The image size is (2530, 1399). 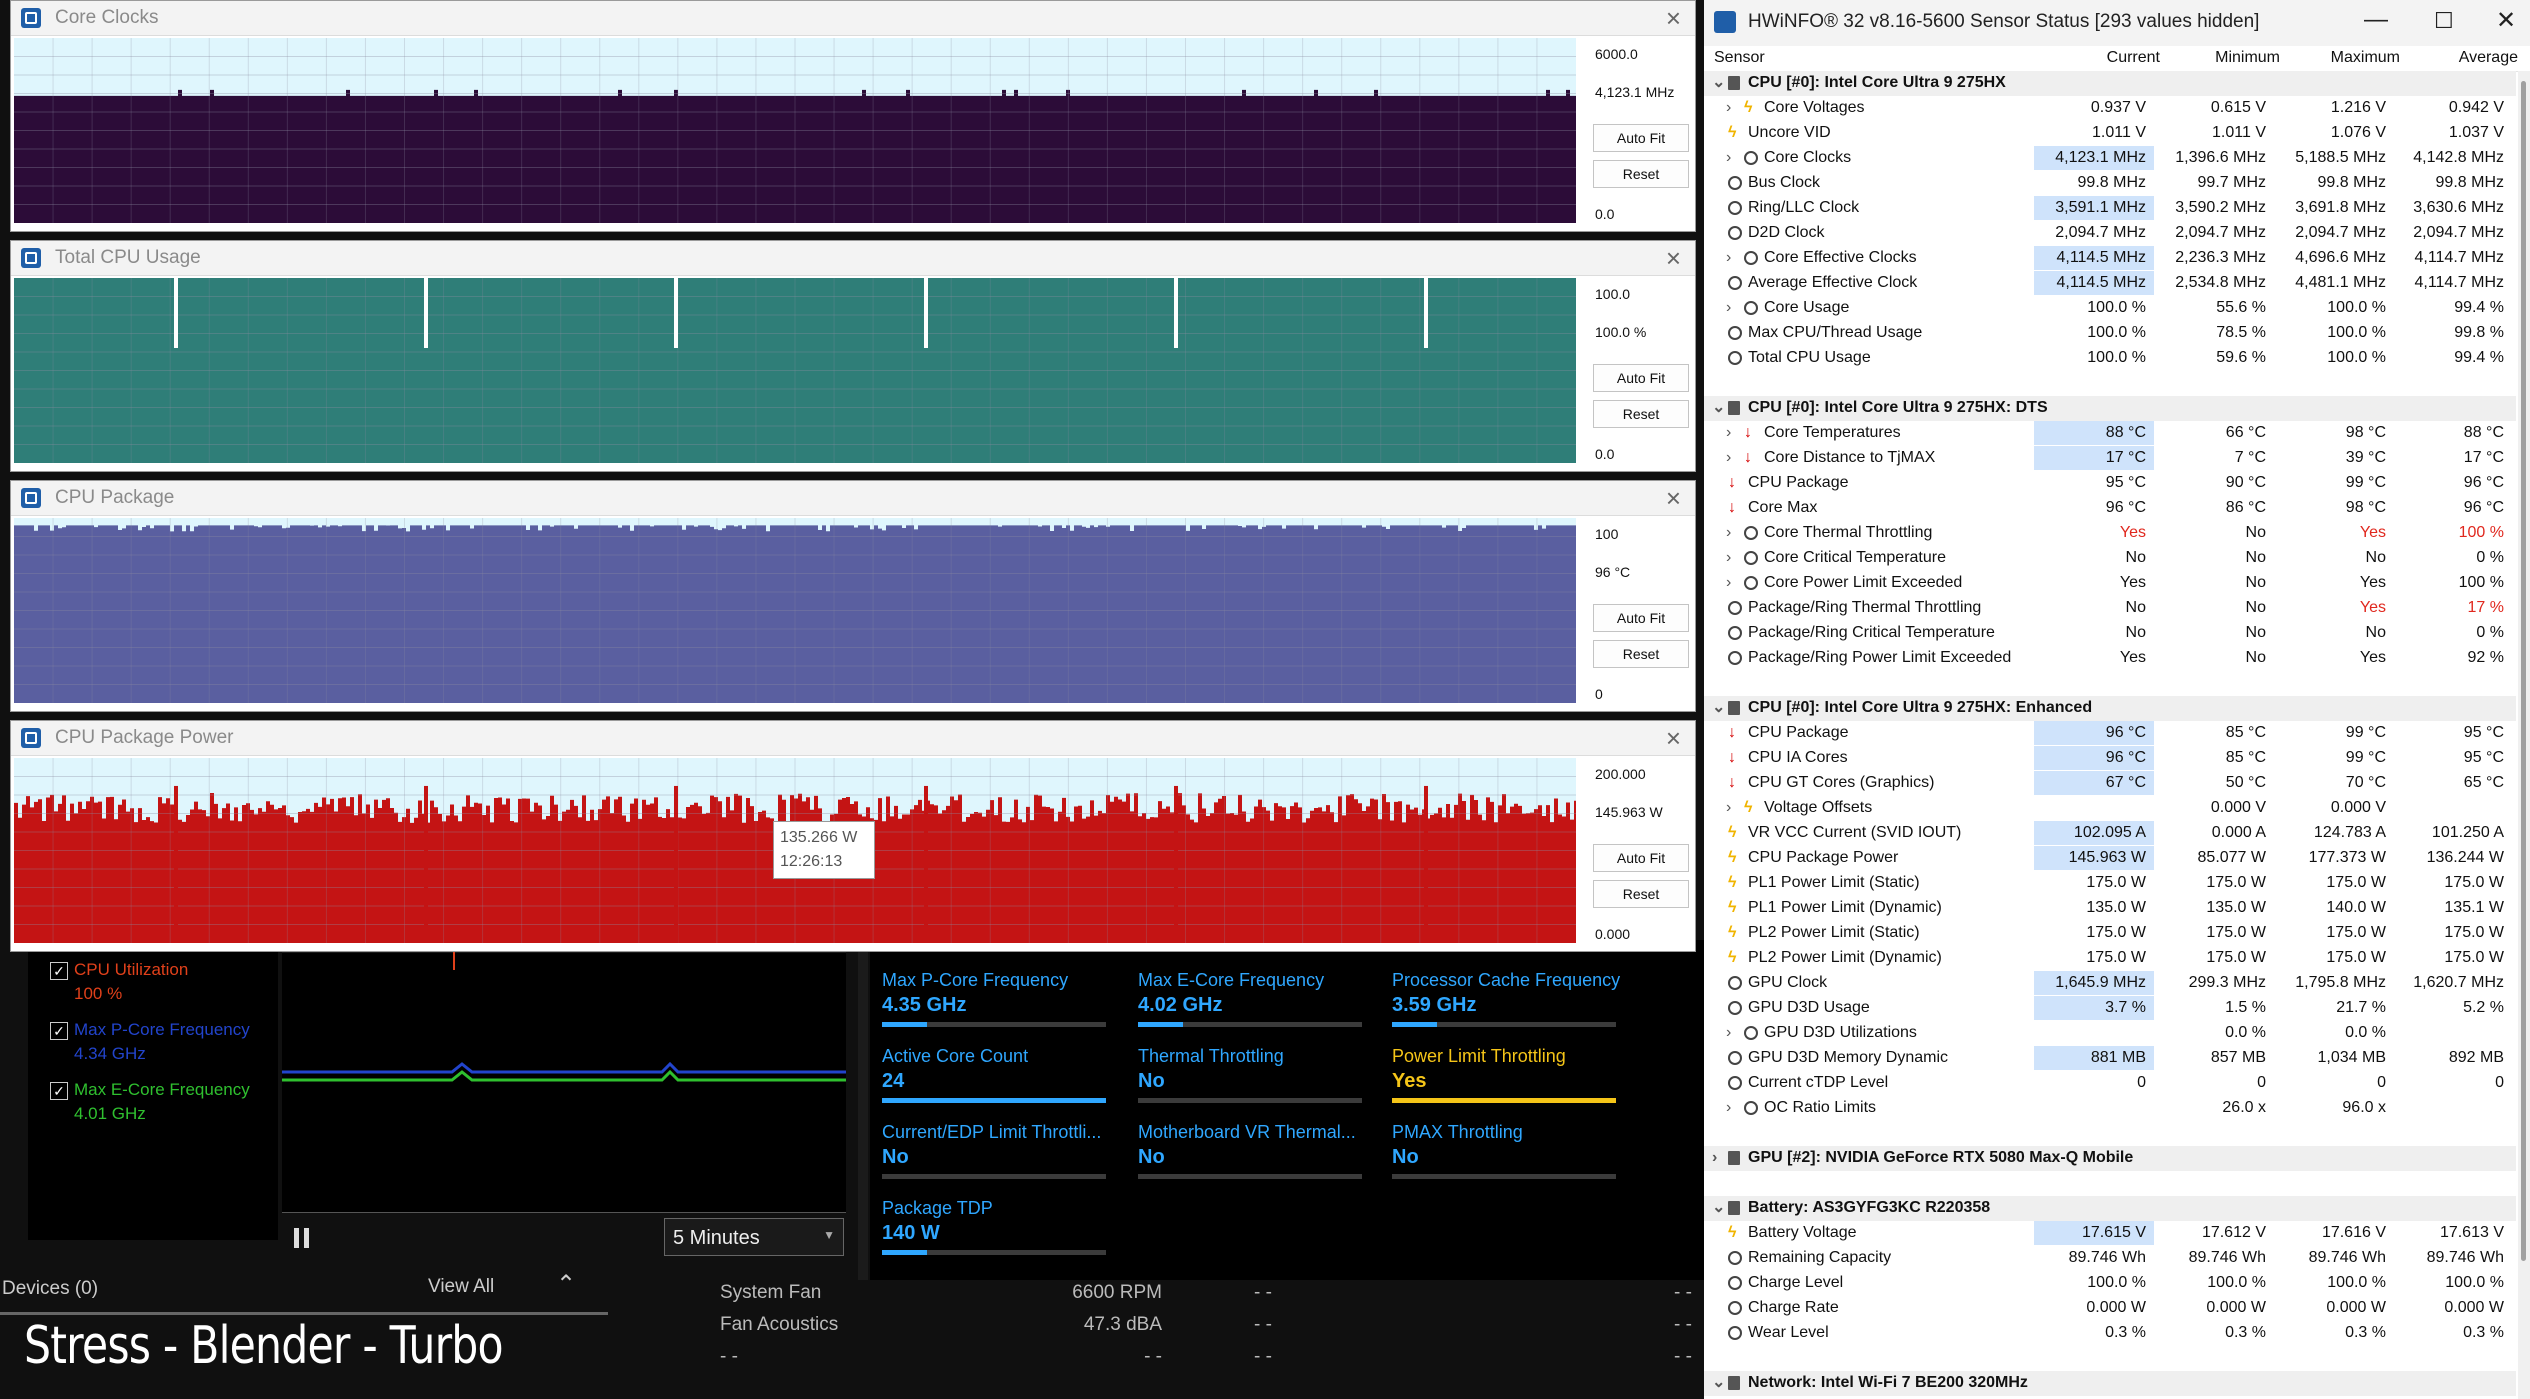 I want to click on time-range-select: 5 Minutes ▼, so click(x=754, y=1237).